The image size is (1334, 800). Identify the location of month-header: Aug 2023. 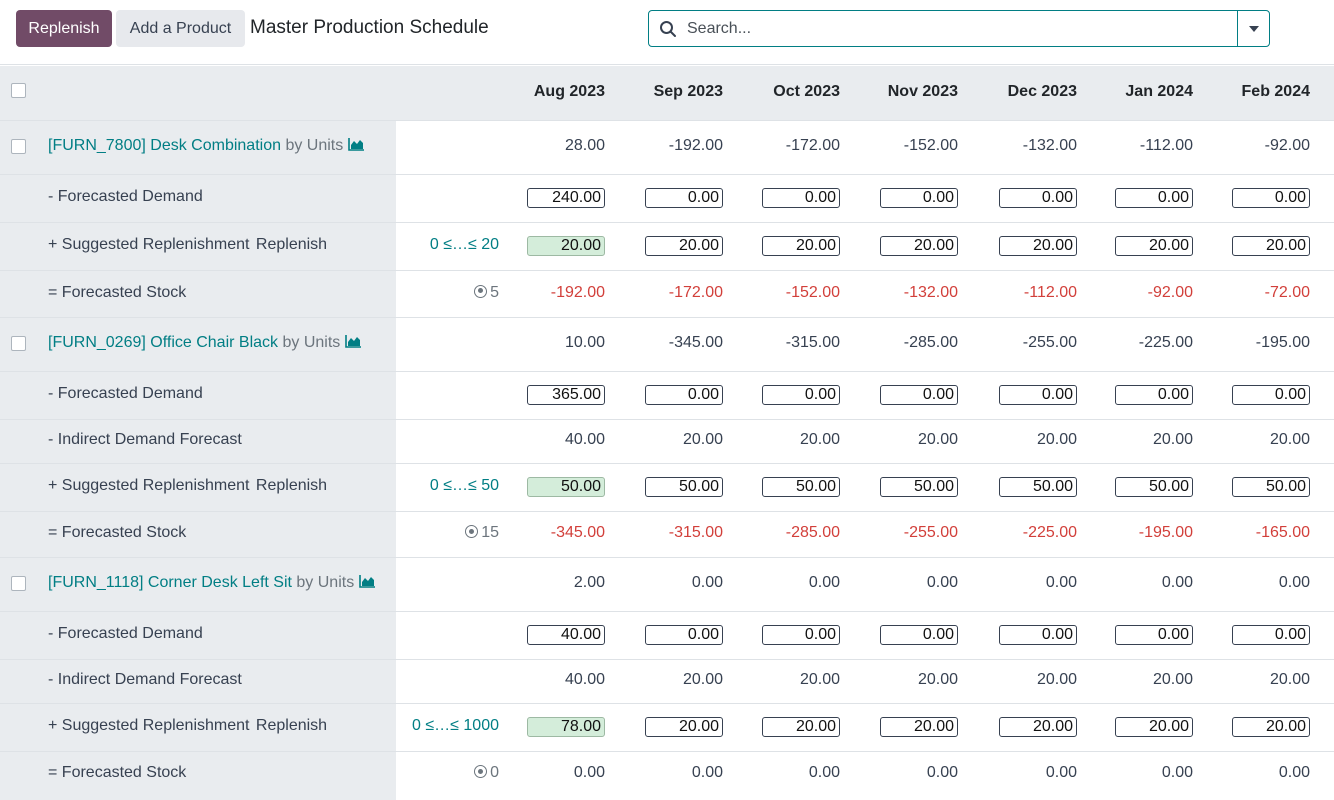
(569, 91).